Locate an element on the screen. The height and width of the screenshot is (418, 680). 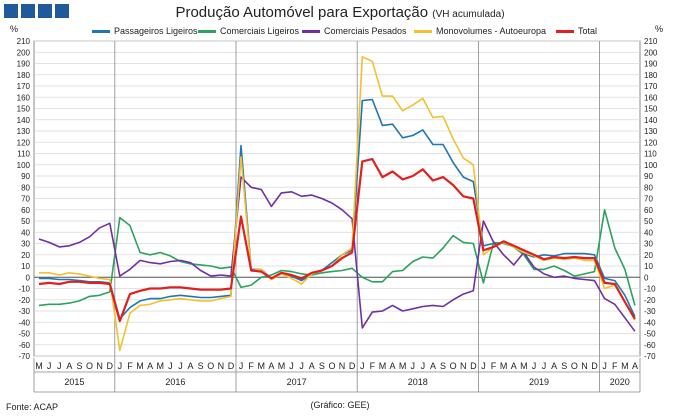
y-tick-label-left: 200 is located at coordinates (24, 52).